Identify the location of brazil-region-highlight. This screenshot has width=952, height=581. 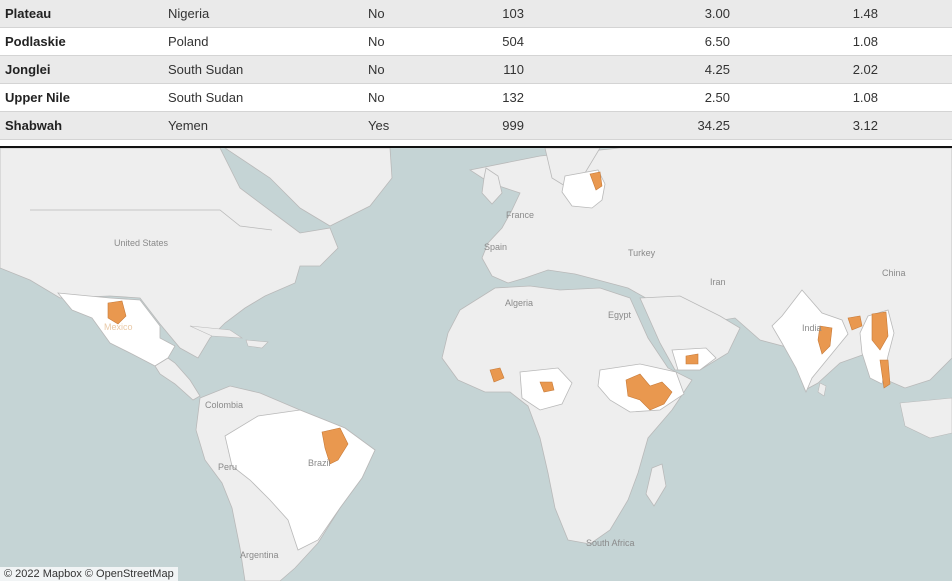
(335, 446).